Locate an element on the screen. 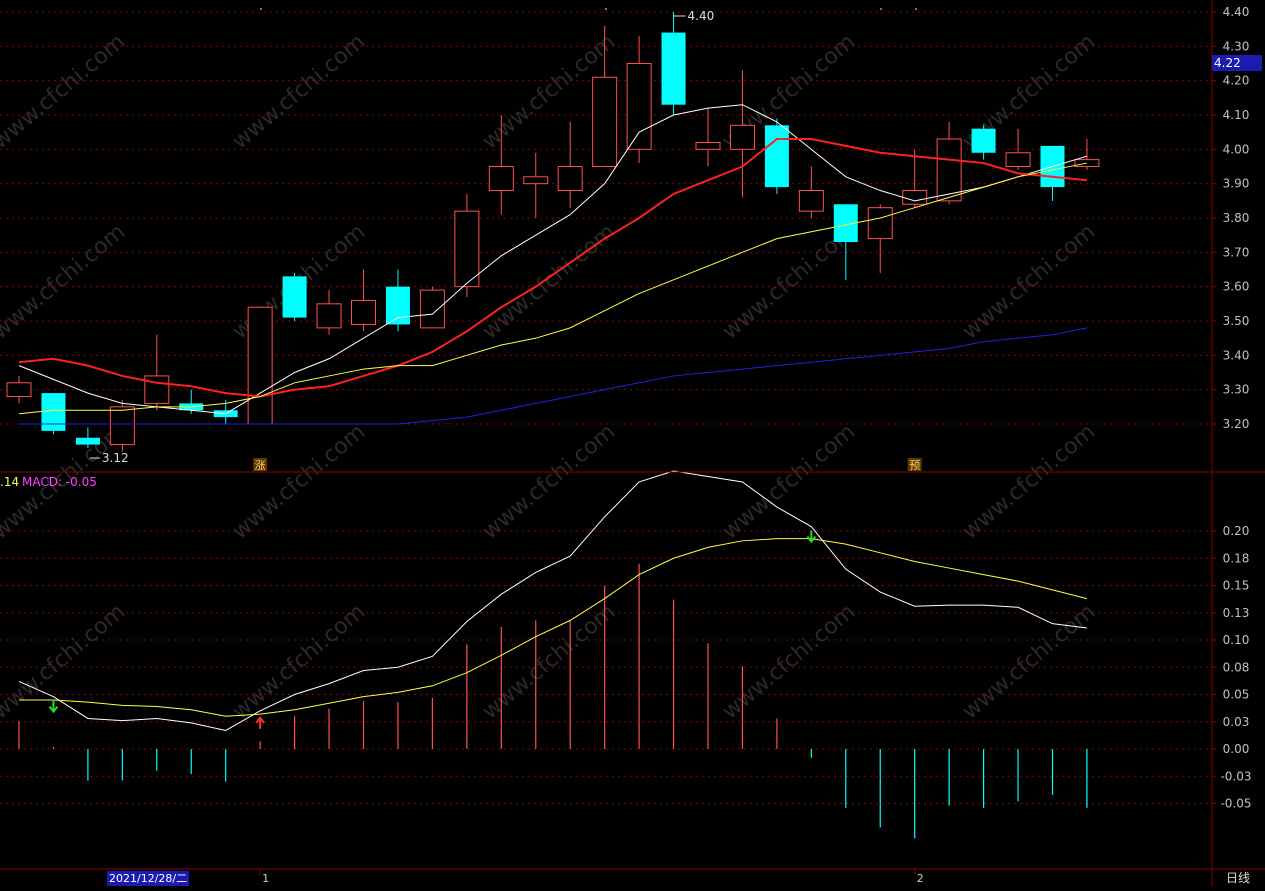 The image size is (1265, 891). macd-tick-label: 0.10 is located at coordinates (1236, 640).